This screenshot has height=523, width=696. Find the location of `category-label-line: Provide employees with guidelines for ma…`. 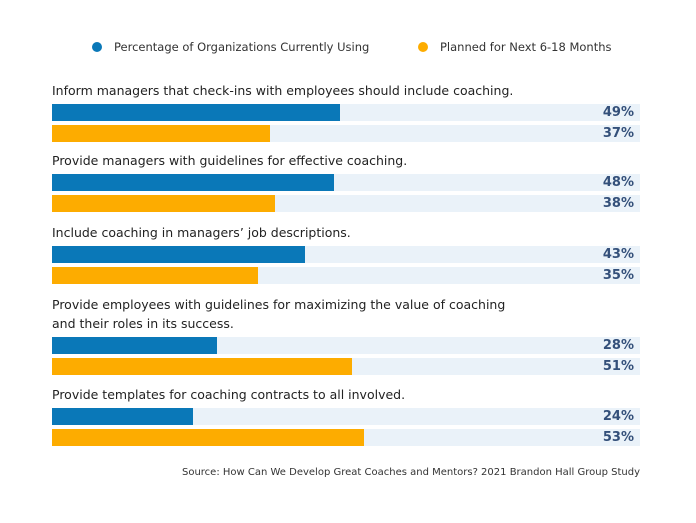

category-label-line: Provide employees with guidelines for ma… is located at coordinates (279, 304).